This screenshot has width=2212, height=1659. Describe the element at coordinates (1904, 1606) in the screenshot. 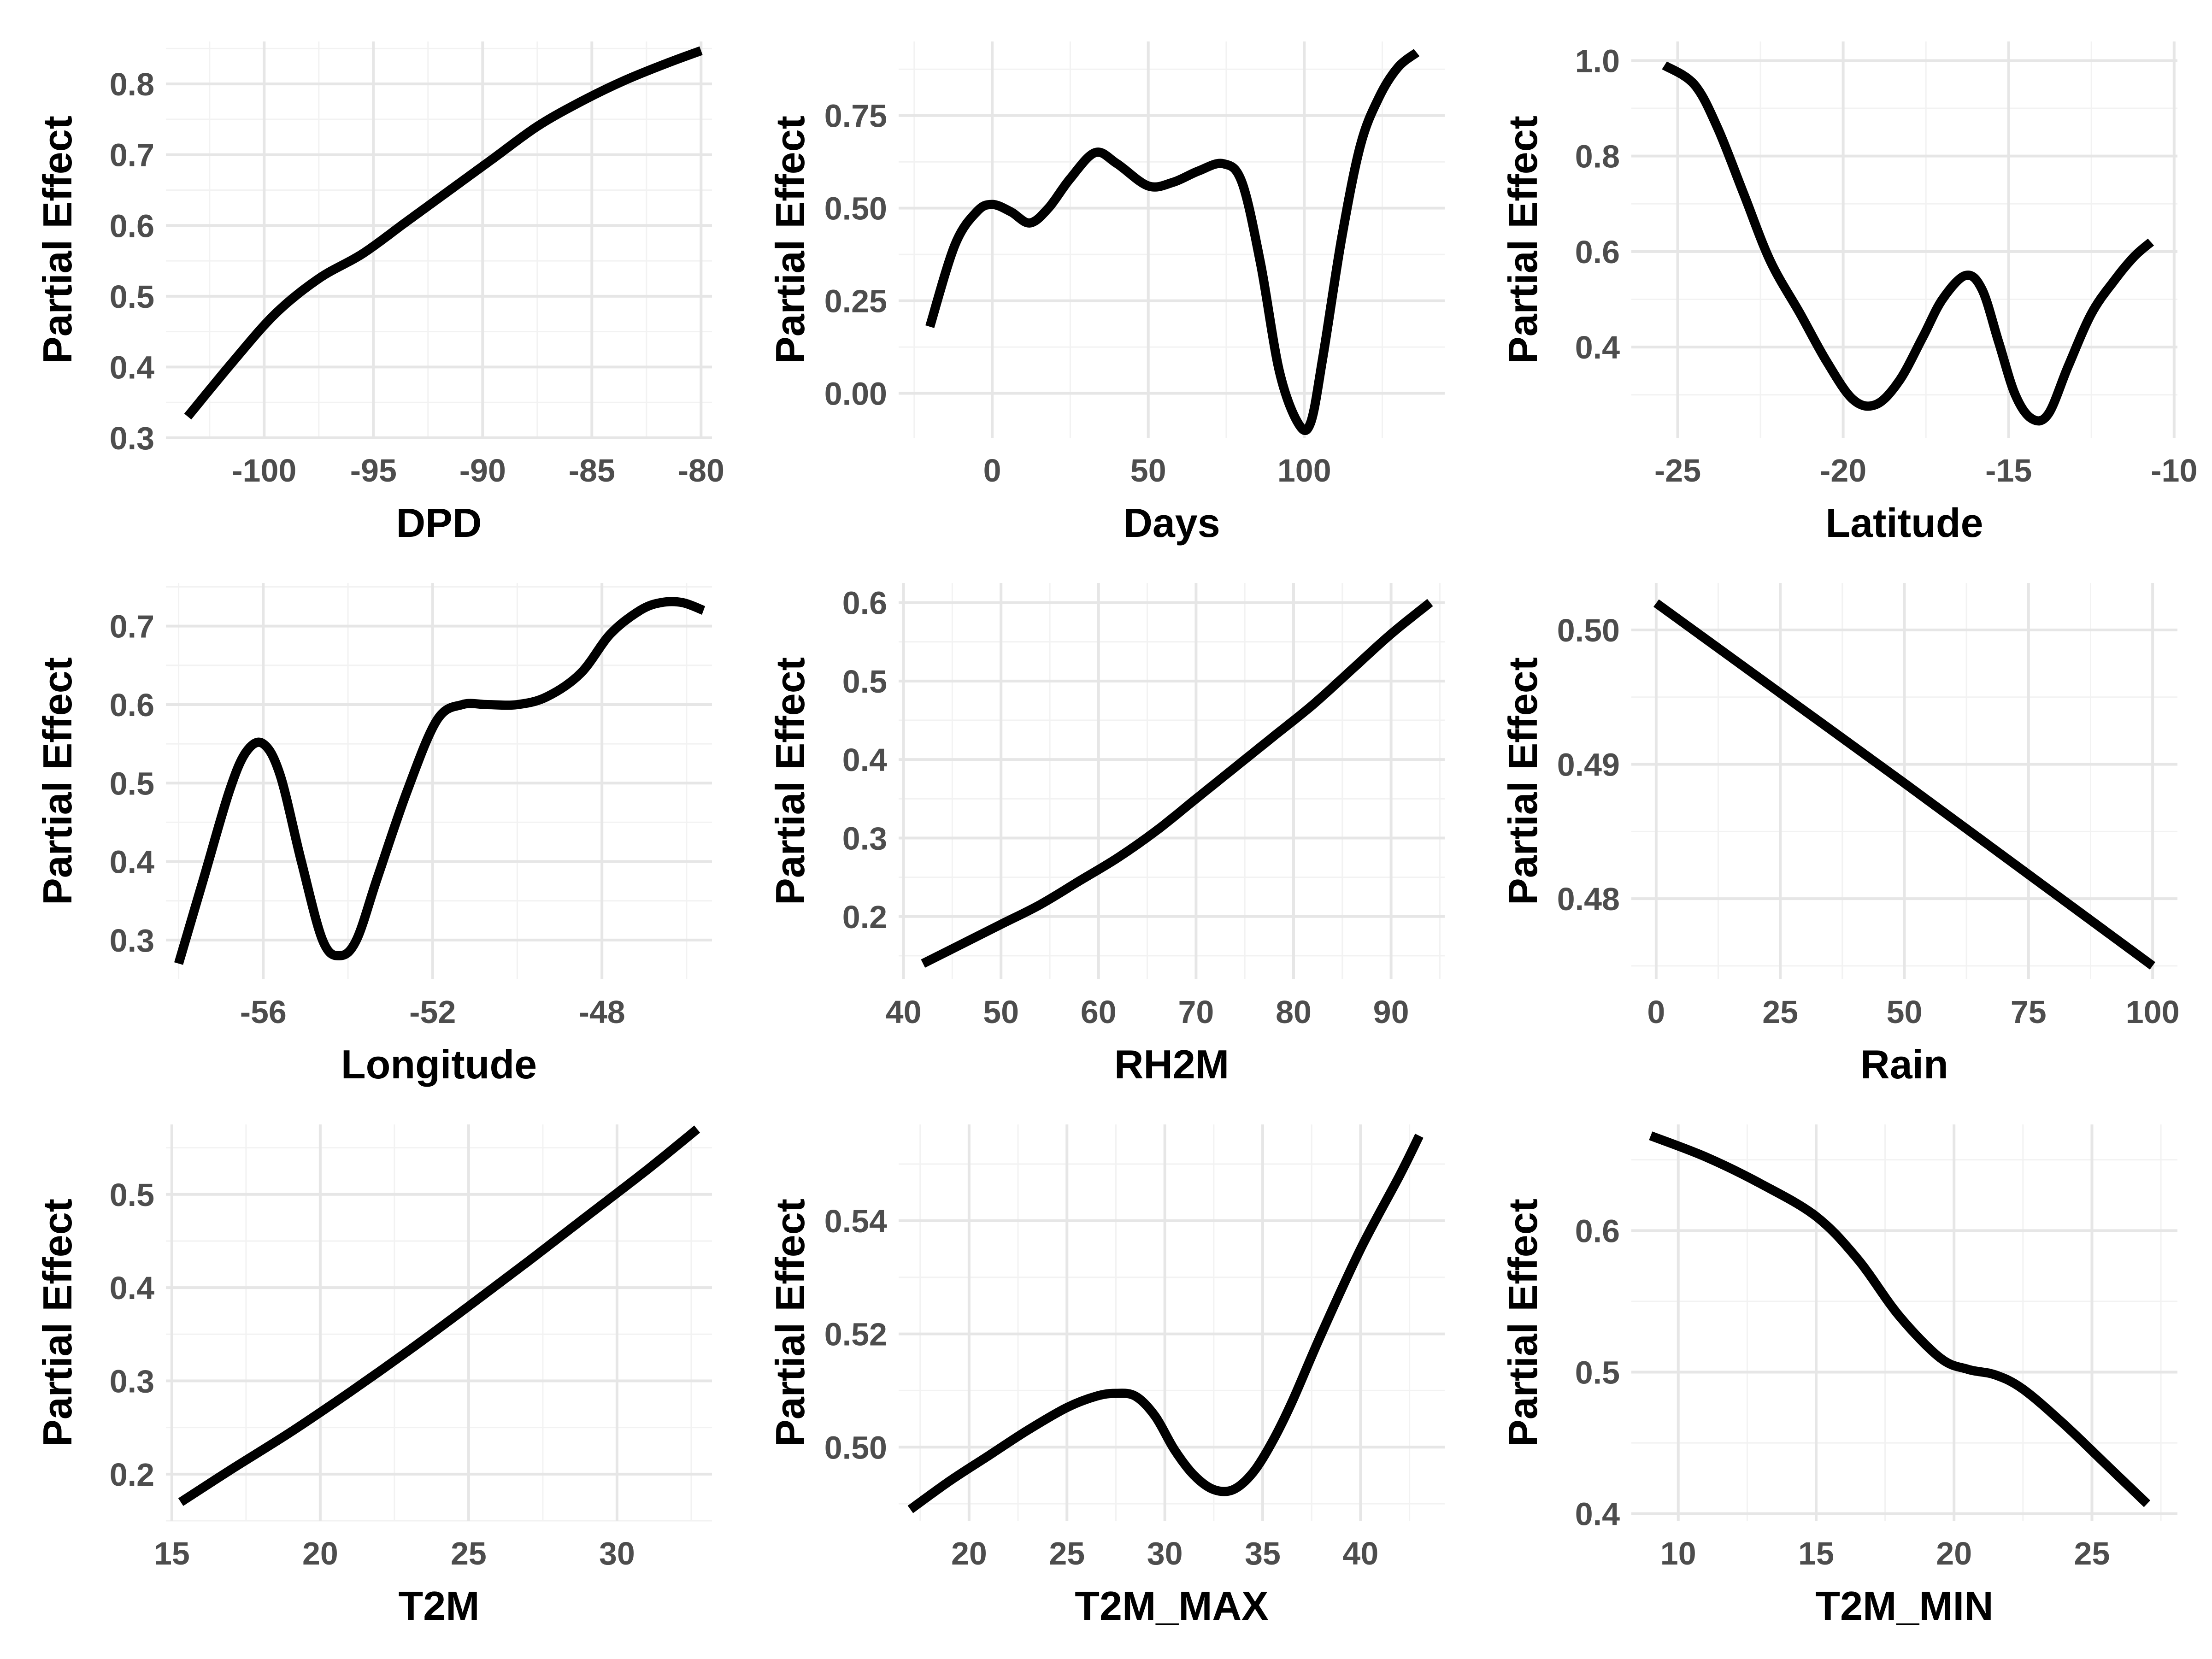

I see `x-axis-title: T2M_MIN` at that location.